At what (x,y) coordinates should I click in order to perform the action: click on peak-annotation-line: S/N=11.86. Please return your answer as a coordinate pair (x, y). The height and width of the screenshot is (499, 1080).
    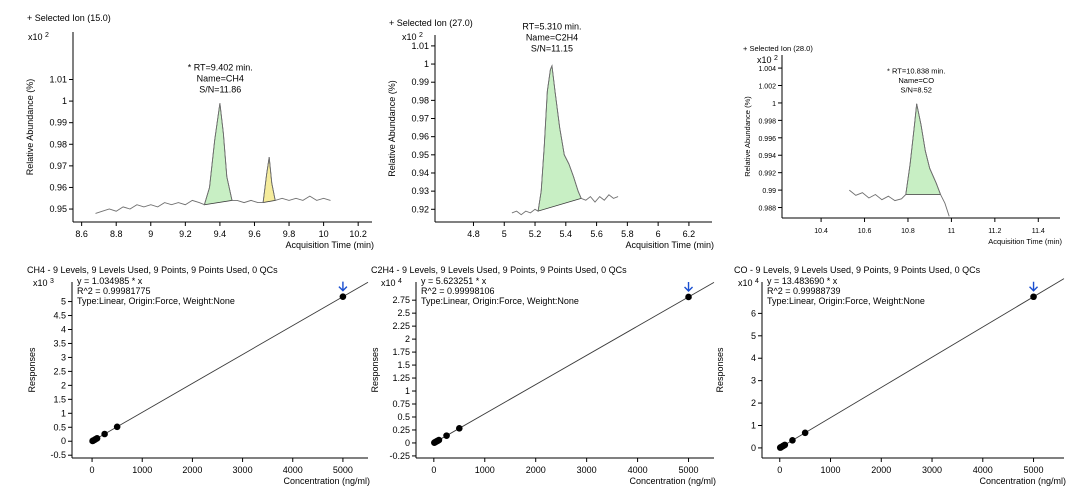
    Looking at the image, I should click on (220, 89).